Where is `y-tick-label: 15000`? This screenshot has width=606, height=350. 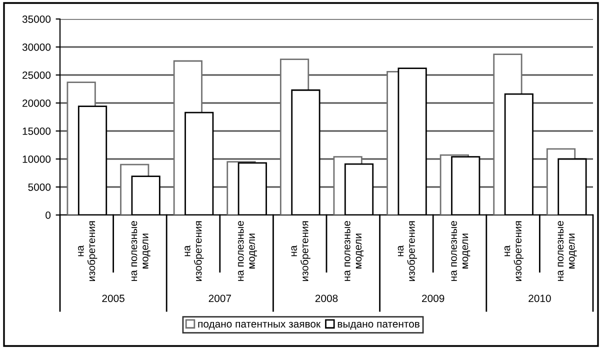 y-tick-label: 15000 is located at coordinates (36, 131).